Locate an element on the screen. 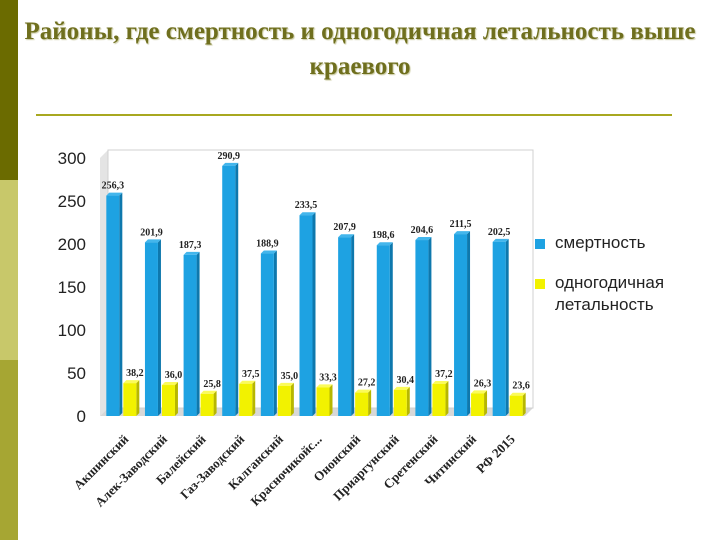  bar-side-s1-c2 is located at coordinates (215, 403).